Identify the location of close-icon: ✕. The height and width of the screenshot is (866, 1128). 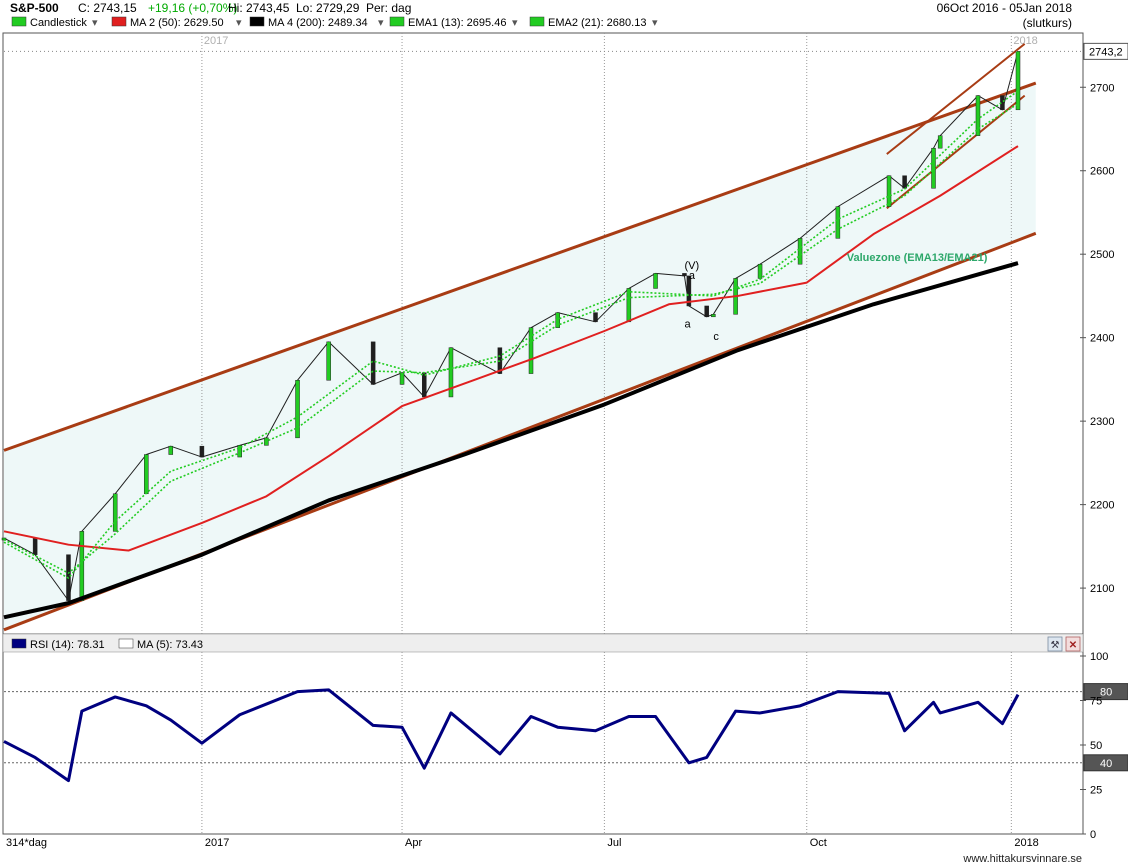
(1073, 645).